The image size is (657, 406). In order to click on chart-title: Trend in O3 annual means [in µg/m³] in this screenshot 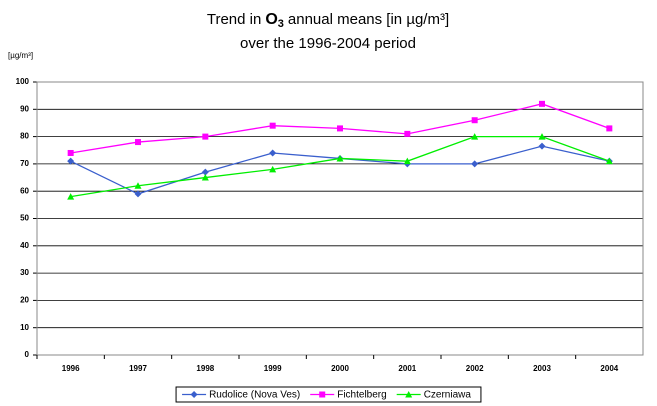, I will do `click(328, 20)`.